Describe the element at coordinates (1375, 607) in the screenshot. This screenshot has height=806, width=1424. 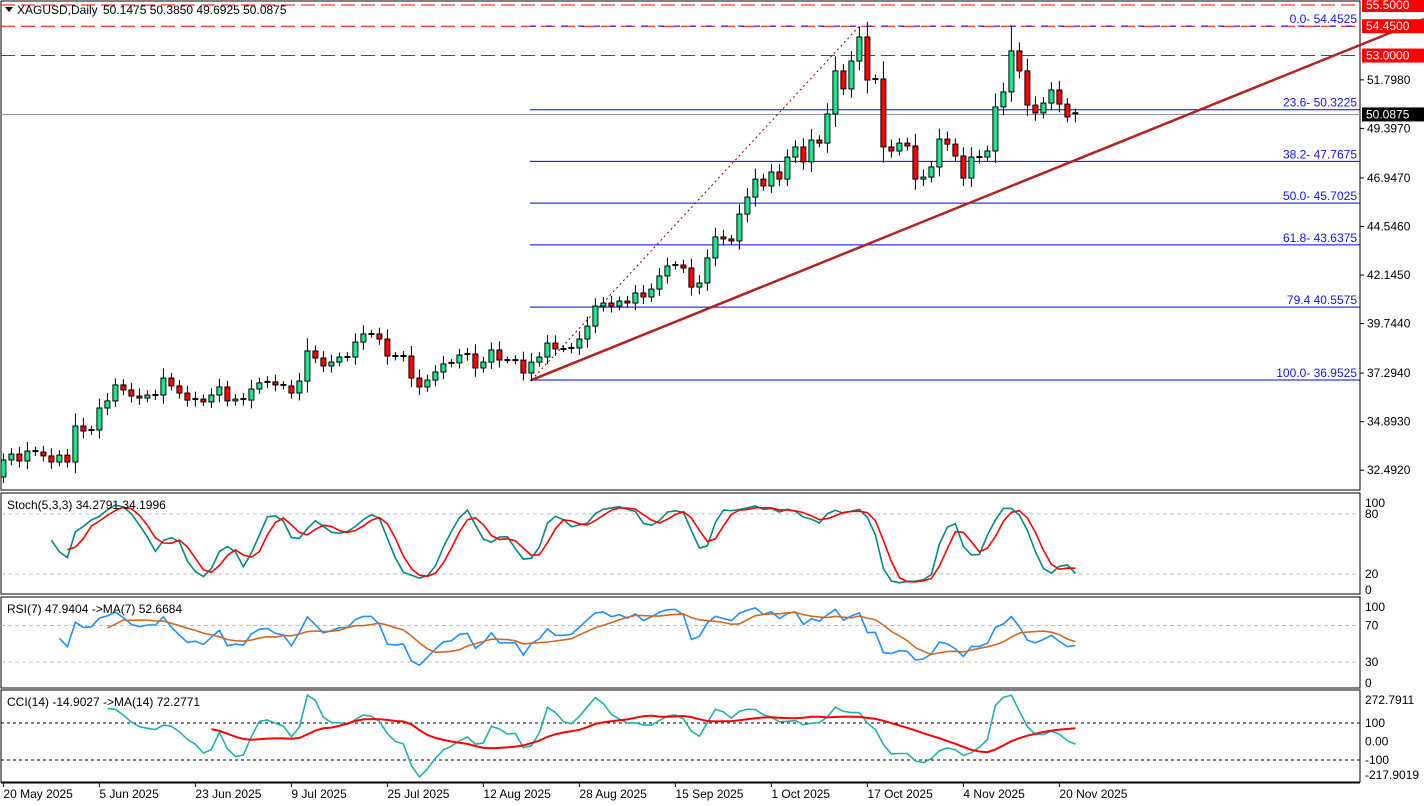
I see `rsi-axis-label: 100` at that location.